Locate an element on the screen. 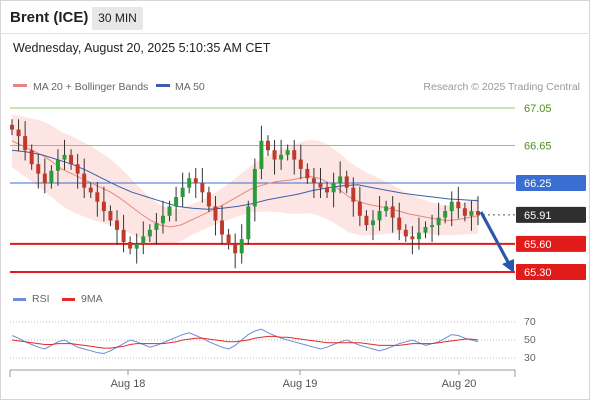 The image size is (590, 400). ma20-legend-label: MA 20 + Bollinger Bands is located at coordinates (90, 87).